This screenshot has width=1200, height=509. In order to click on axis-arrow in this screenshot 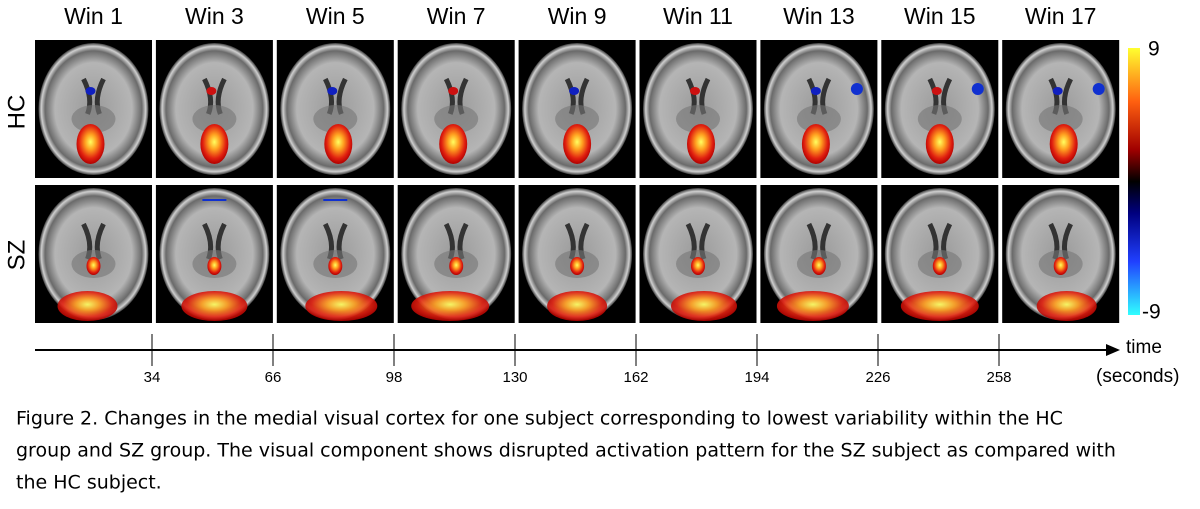, I will do `click(1113, 350)`.